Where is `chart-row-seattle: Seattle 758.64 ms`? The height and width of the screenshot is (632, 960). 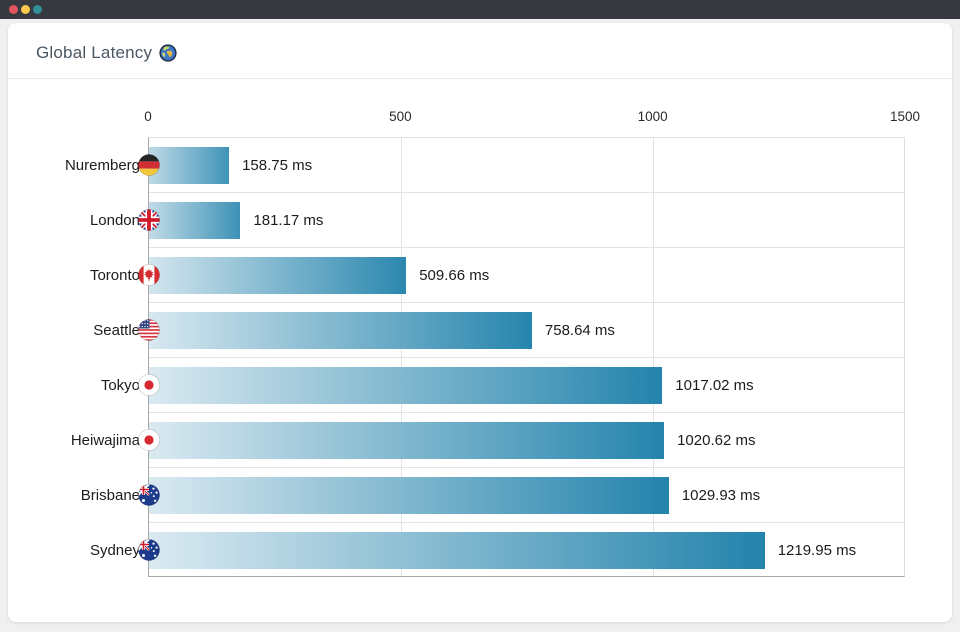 chart-row-seattle: Seattle 758.64 ms is located at coordinates (498, 330).